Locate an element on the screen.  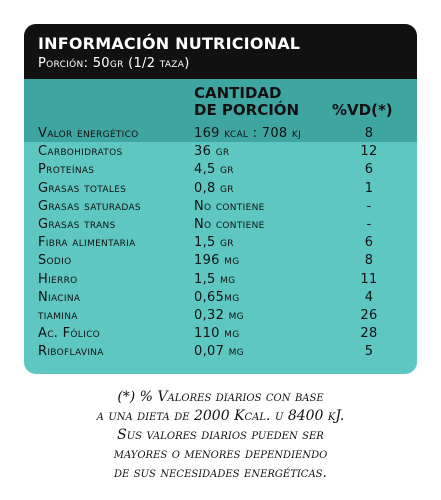
footnote-line: (*) % Valores diarios con base is located at coordinates (220, 397).